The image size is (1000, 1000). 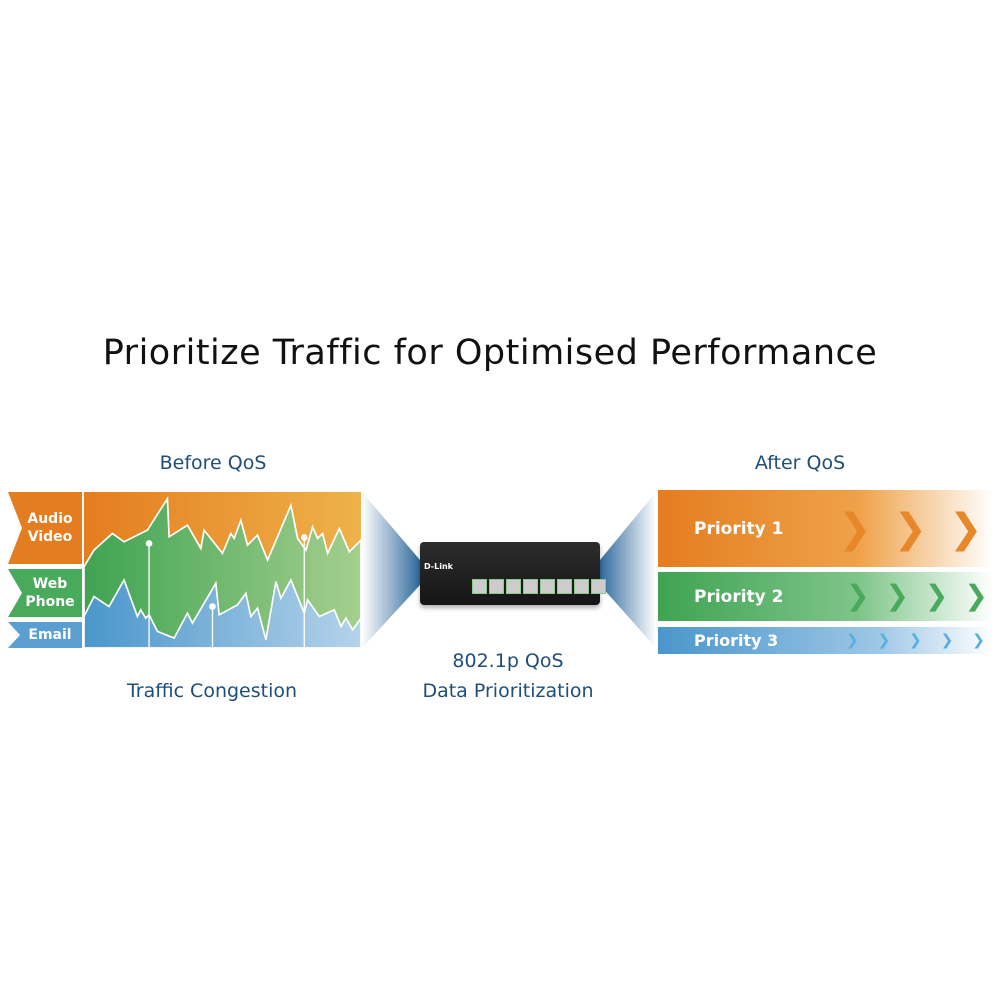 What do you see at coordinates (739, 528) in the screenshot?
I see `priority-1-label: Priority 1` at bounding box center [739, 528].